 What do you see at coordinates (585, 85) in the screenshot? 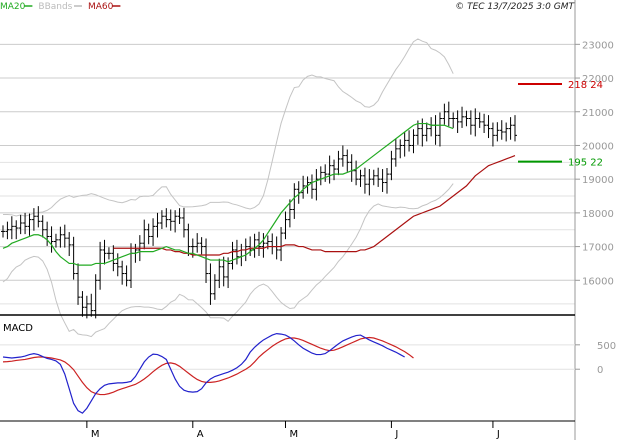
I see `price-marker-label: 218 24` at bounding box center [585, 85].